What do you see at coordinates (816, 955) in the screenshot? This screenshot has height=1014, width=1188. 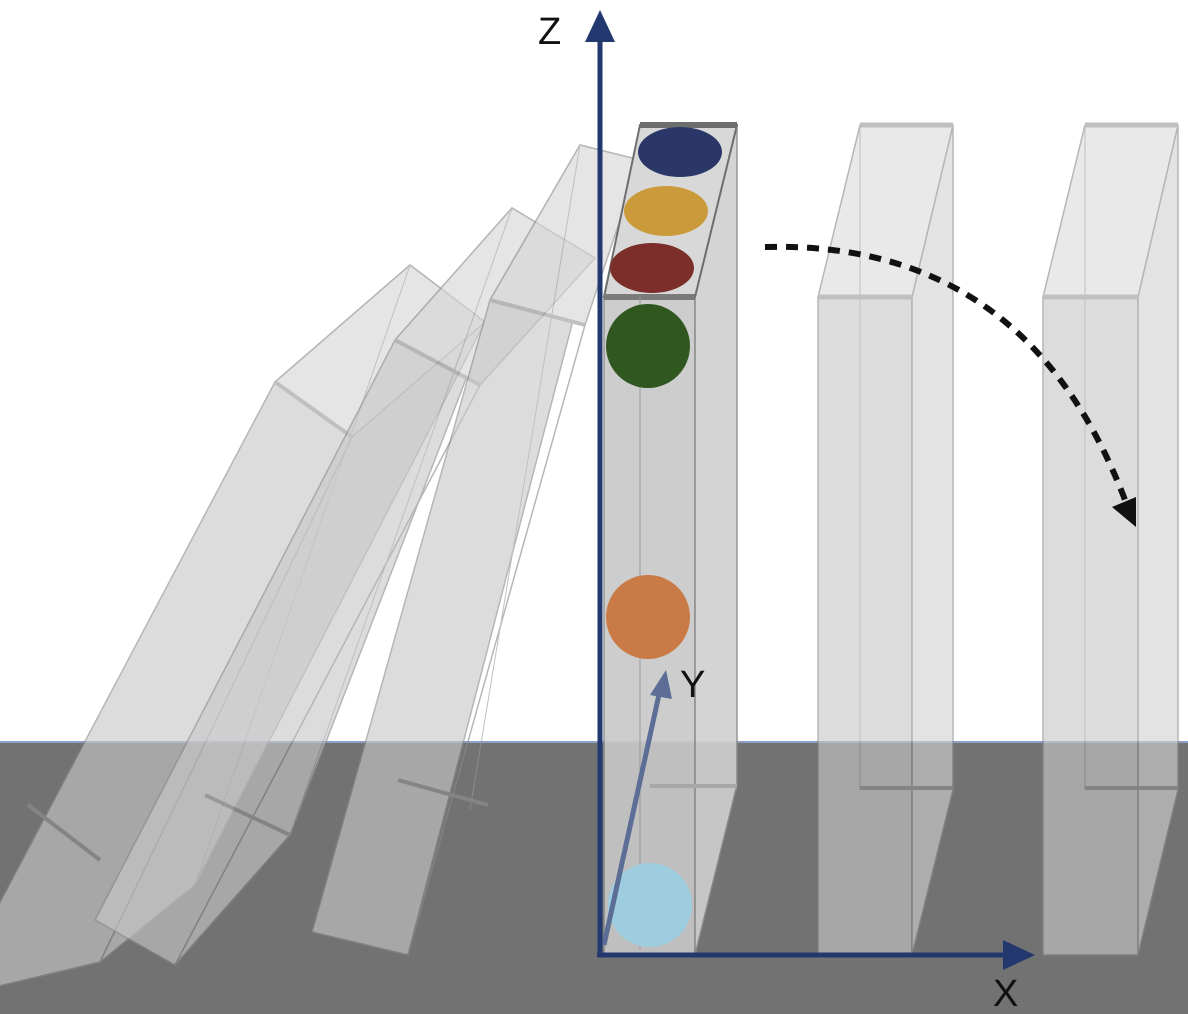 I see `x-axis` at bounding box center [816, 955].